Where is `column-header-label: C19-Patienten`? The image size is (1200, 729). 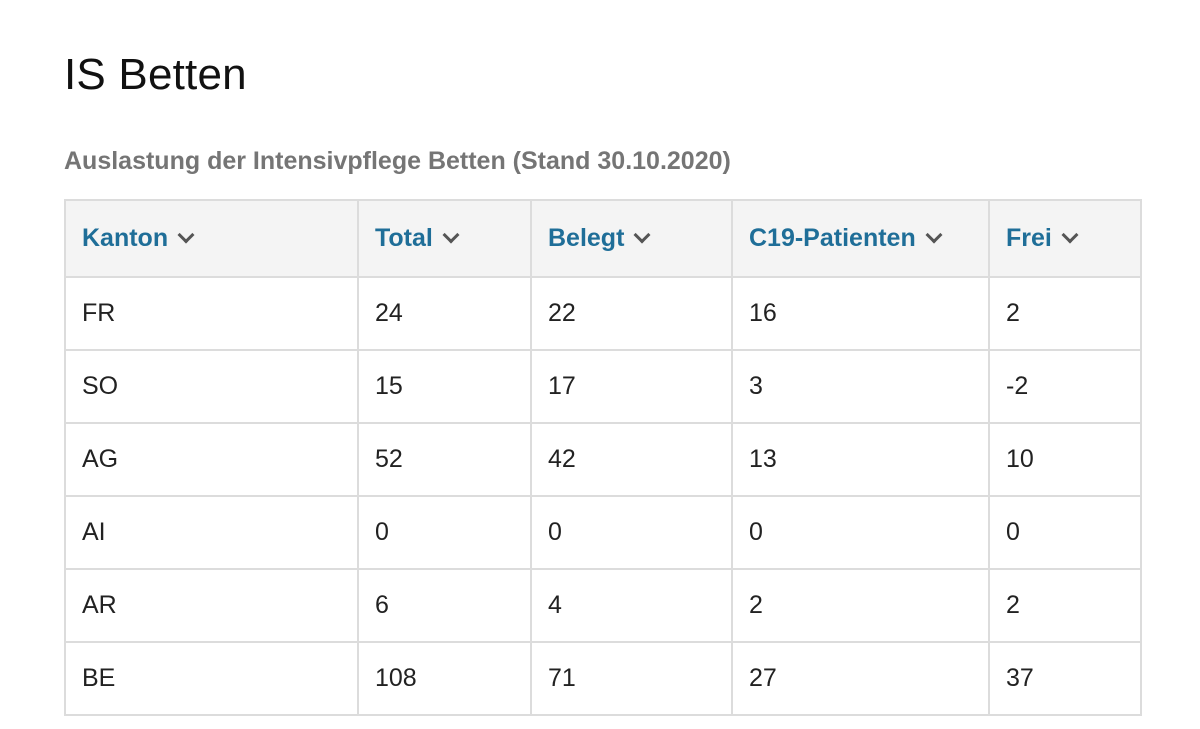 column-header-label: C19-Patienten is located at coordinates (832, 238).